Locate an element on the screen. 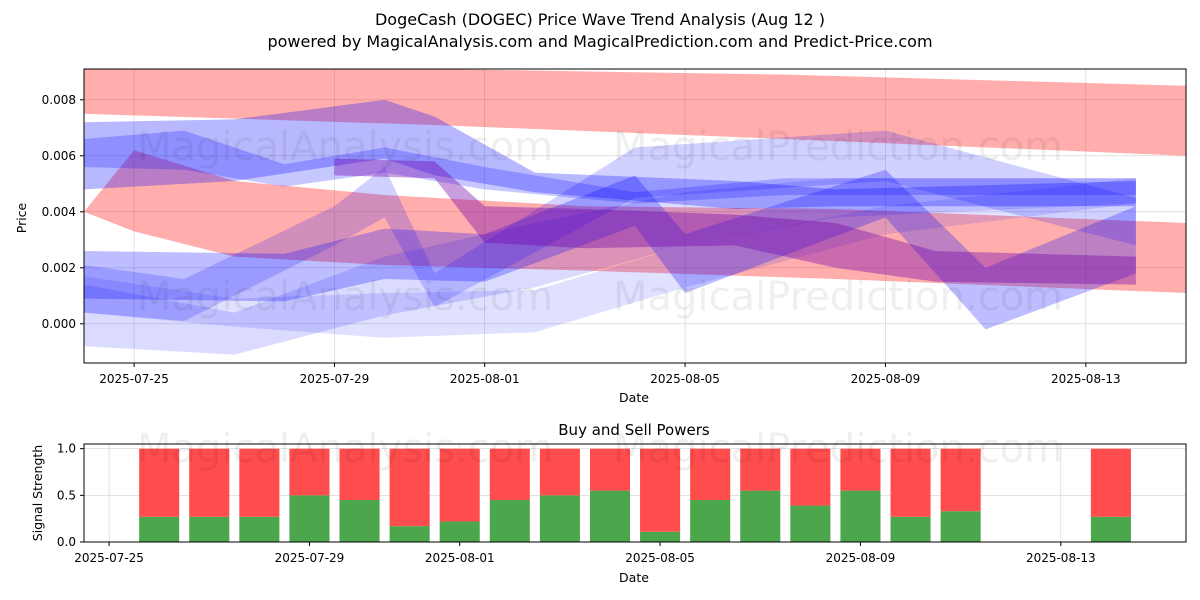 The width and height of the screenshot is (1200, 600). price-y-tick-label: 0.000 is located at coordinates (59, 324).